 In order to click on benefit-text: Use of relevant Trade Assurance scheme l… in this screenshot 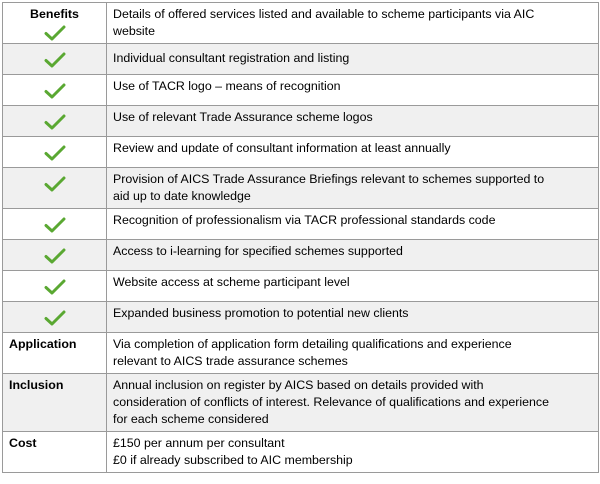, I will do `click(352, 121)`.